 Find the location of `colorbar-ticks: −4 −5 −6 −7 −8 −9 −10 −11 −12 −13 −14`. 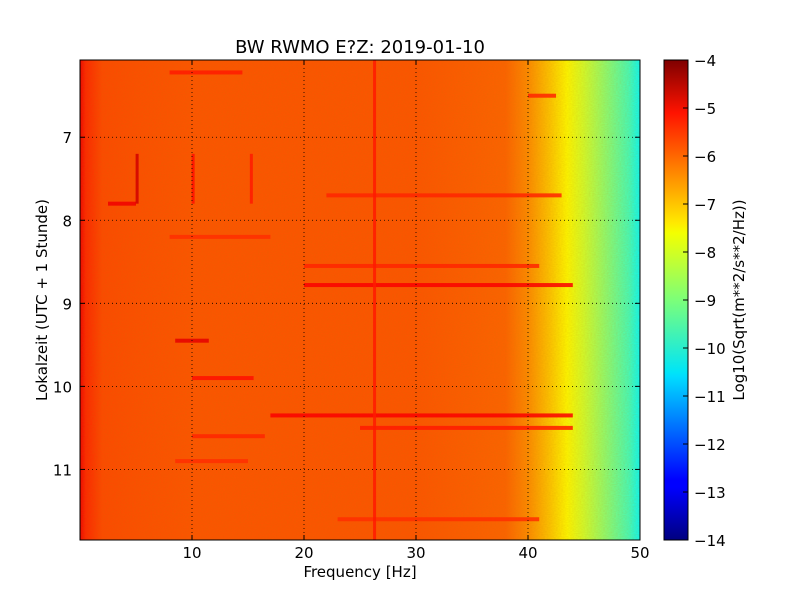

colorbar-ticks: −4 −5 −6 −7 −8 −9 −10 −11 −12 −13 −14 is located at coordinates (704, 301).